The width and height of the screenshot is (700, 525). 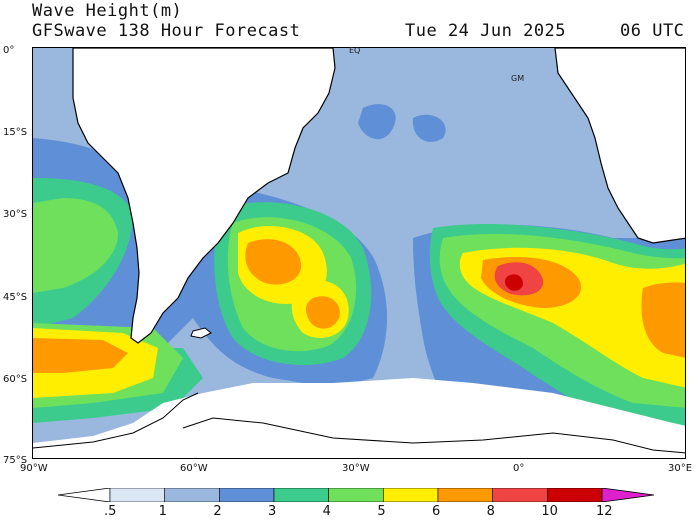 What do you see at coordinates (549, 511) in the screenshot?
I see `colorbar-label: 10` at bounding box center [549, 511].